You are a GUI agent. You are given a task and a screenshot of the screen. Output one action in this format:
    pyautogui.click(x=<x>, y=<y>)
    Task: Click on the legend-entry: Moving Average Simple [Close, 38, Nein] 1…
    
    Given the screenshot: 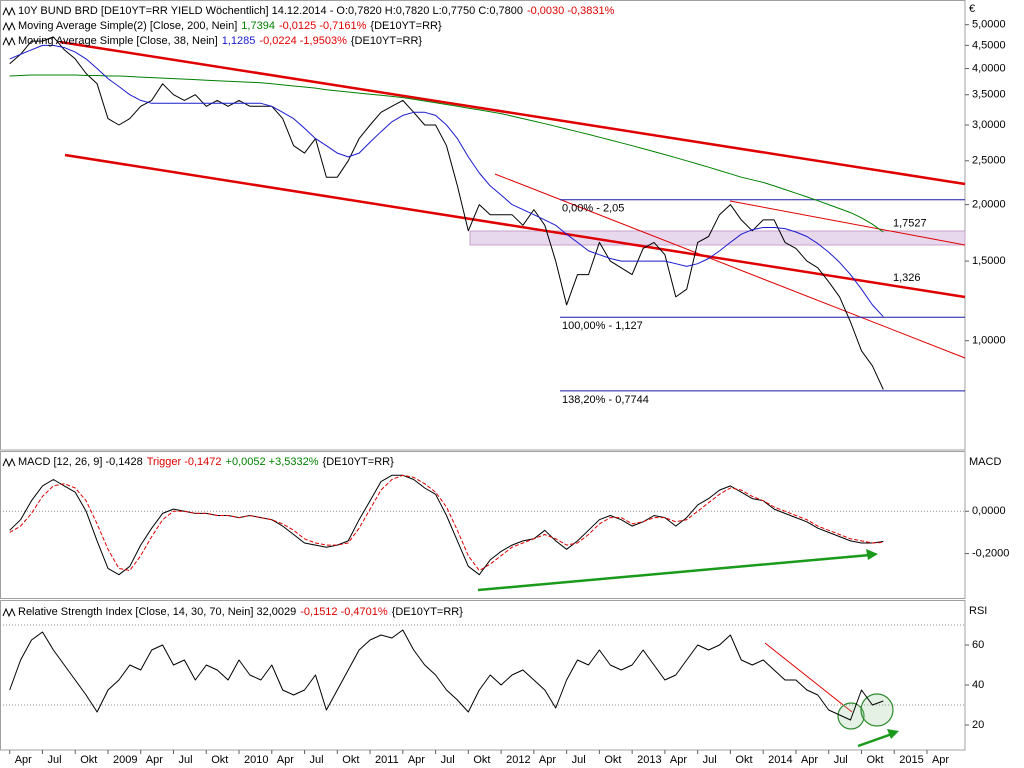 What is the action you would take?
    pyautogui.click(x=220, y=41)
    